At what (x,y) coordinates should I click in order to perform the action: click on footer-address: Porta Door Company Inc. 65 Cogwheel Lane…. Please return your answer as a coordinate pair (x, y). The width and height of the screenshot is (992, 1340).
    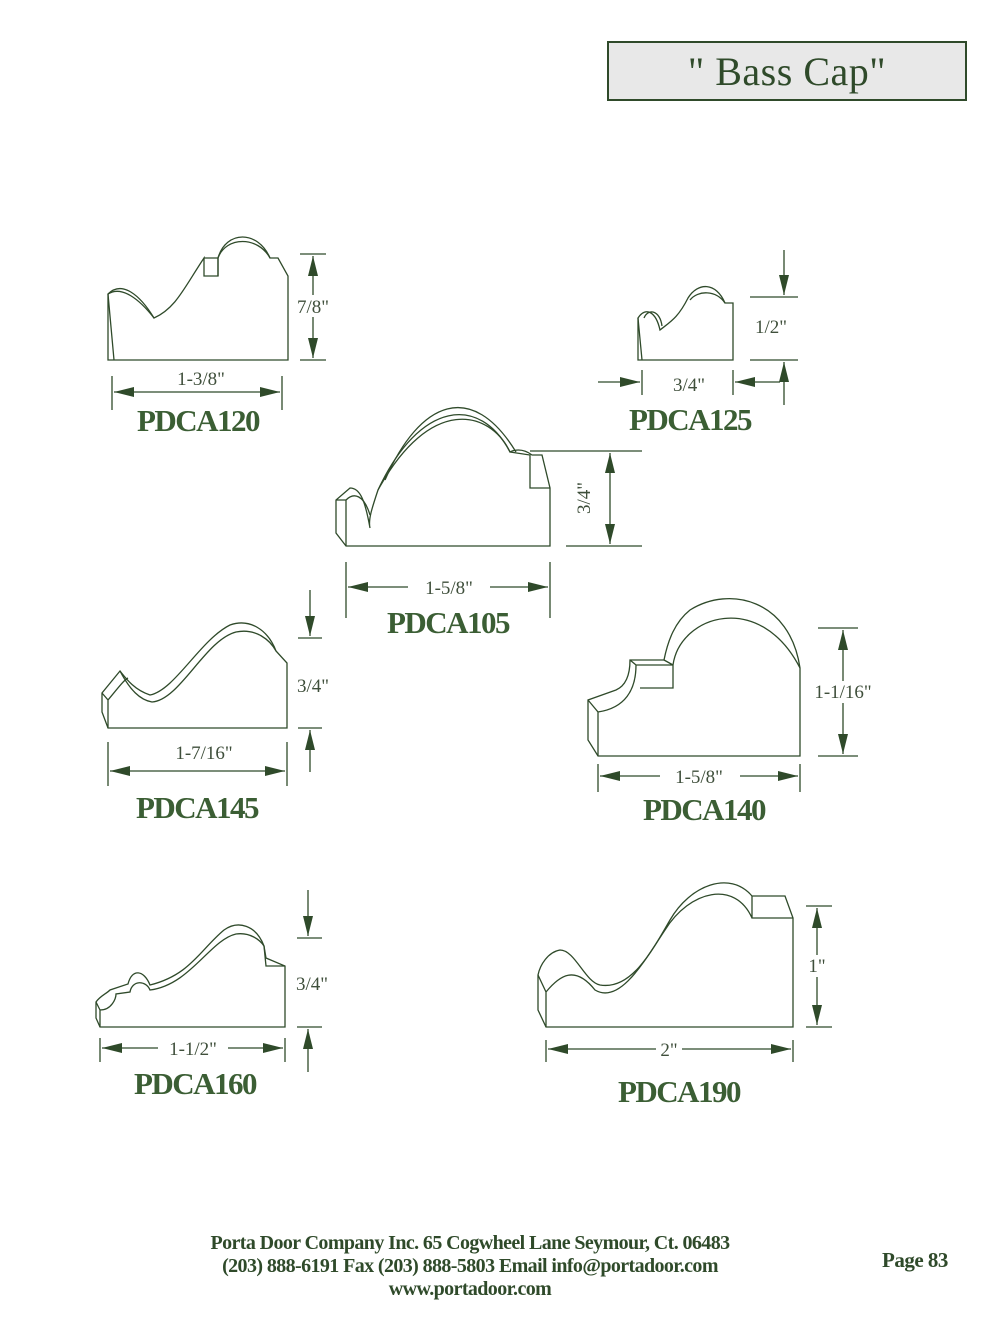
    Looking at the image, I should click on (470, 1243).